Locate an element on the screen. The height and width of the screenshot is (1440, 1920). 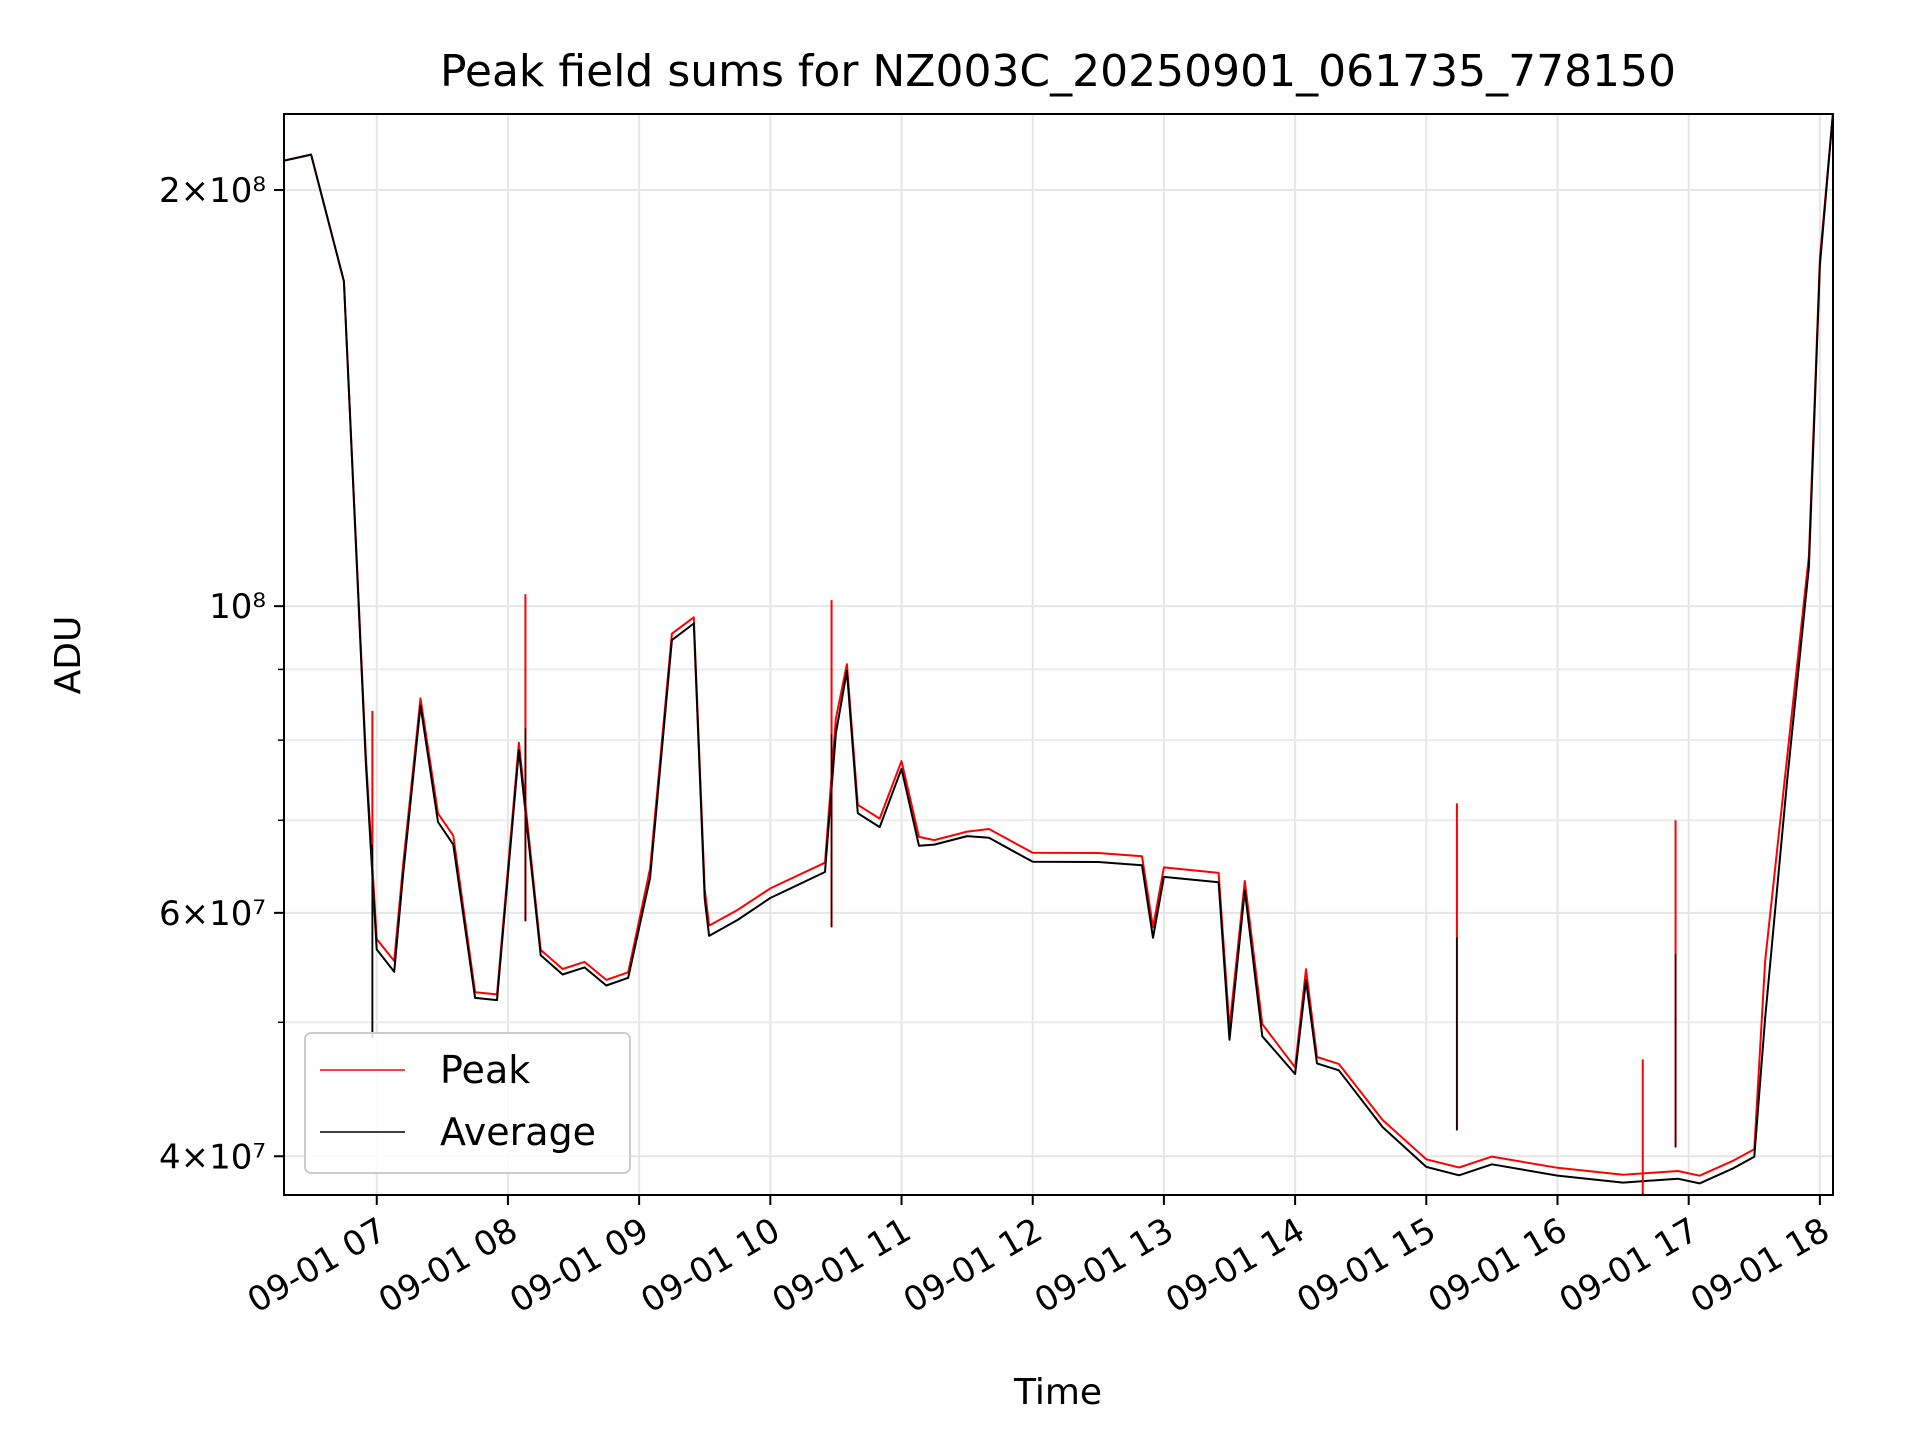
y-axis: 4×10⁷ 6×10⁷ 10⁸ 2×10⁸ is located at coordinates (221, 674).